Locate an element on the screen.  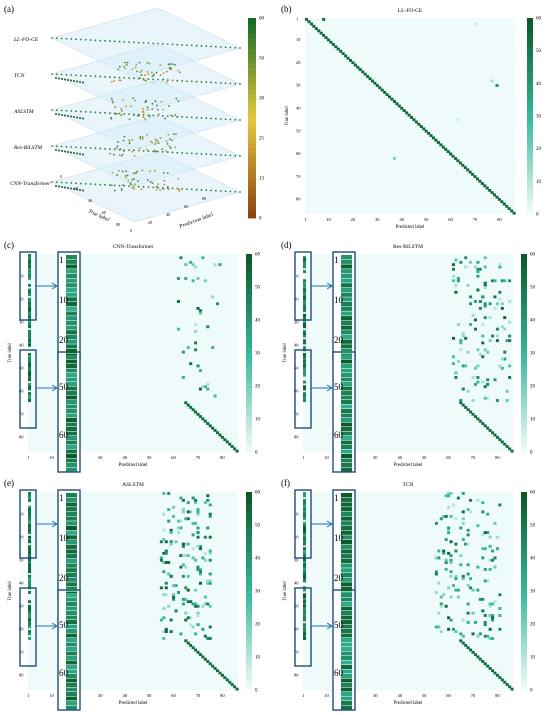
panel-d-zoom-top-cell is located at coordinates (346, 304).